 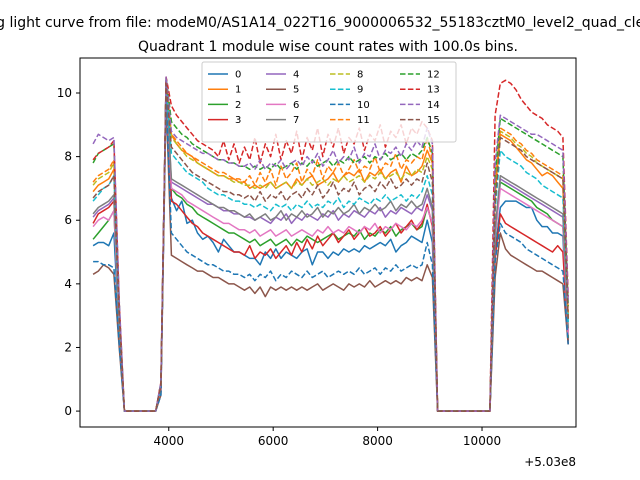 What do you see at coordinates (433, 105) in the screenshot?
I see `legend-label-14: 14` at bounding box center [433, 105].